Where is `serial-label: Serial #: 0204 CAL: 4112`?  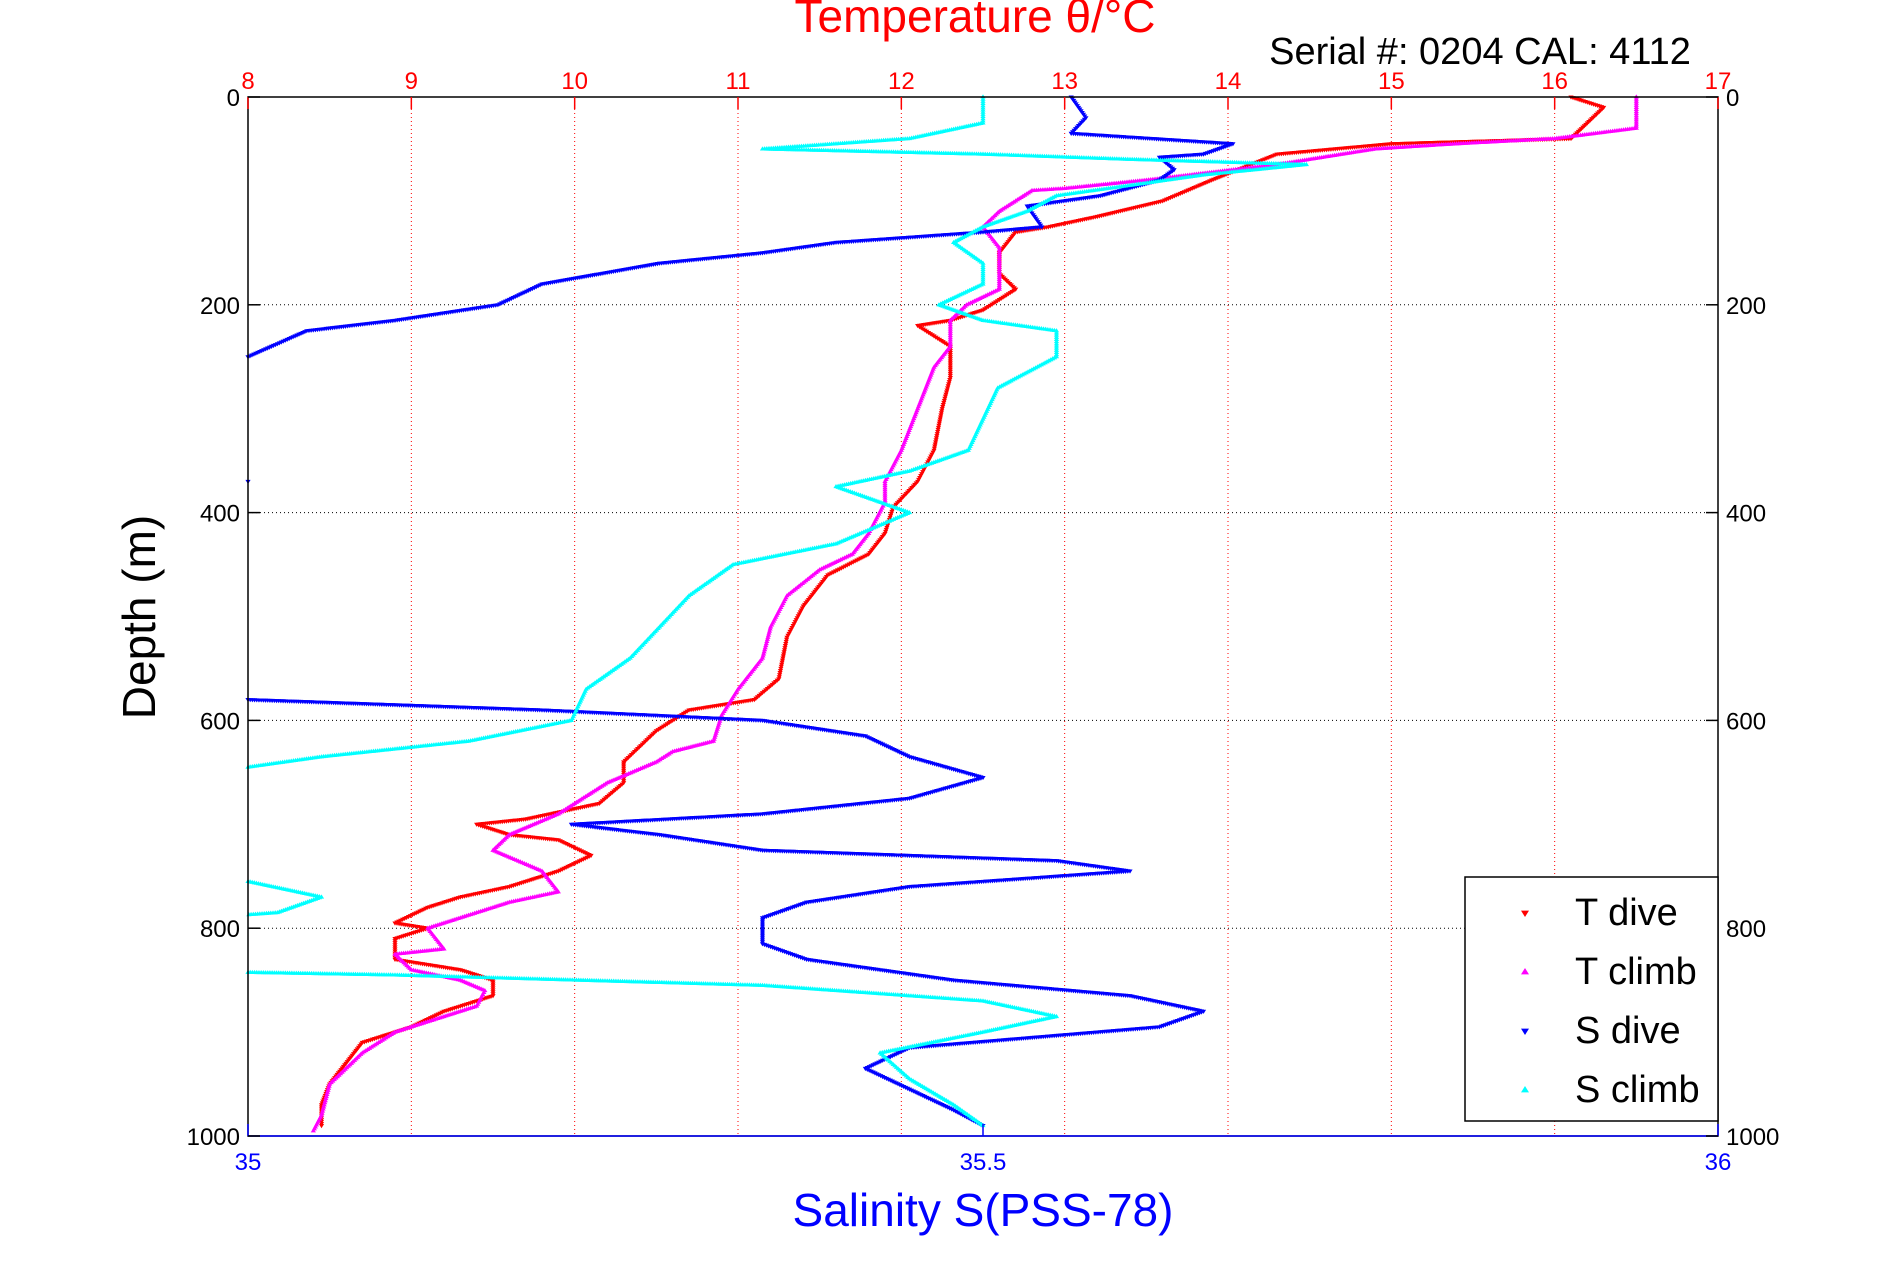 serial-label: Serial #: 0204 CAL: 4112 is located at coordinates (1480, 52).